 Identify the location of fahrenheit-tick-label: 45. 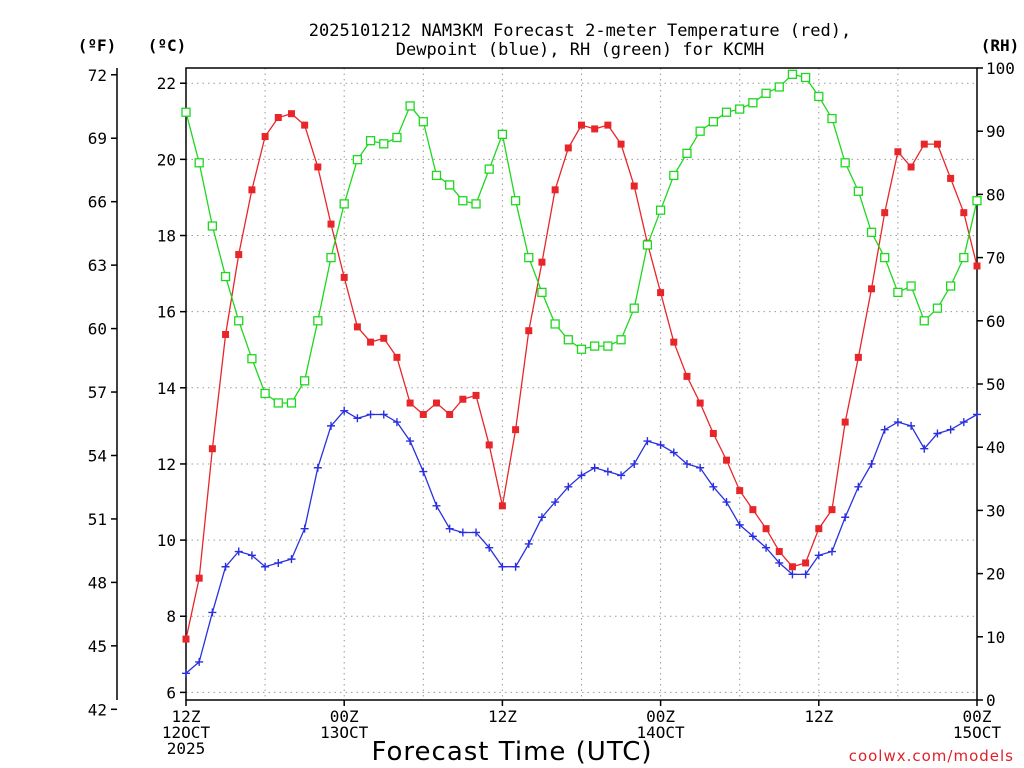
(97, 646).